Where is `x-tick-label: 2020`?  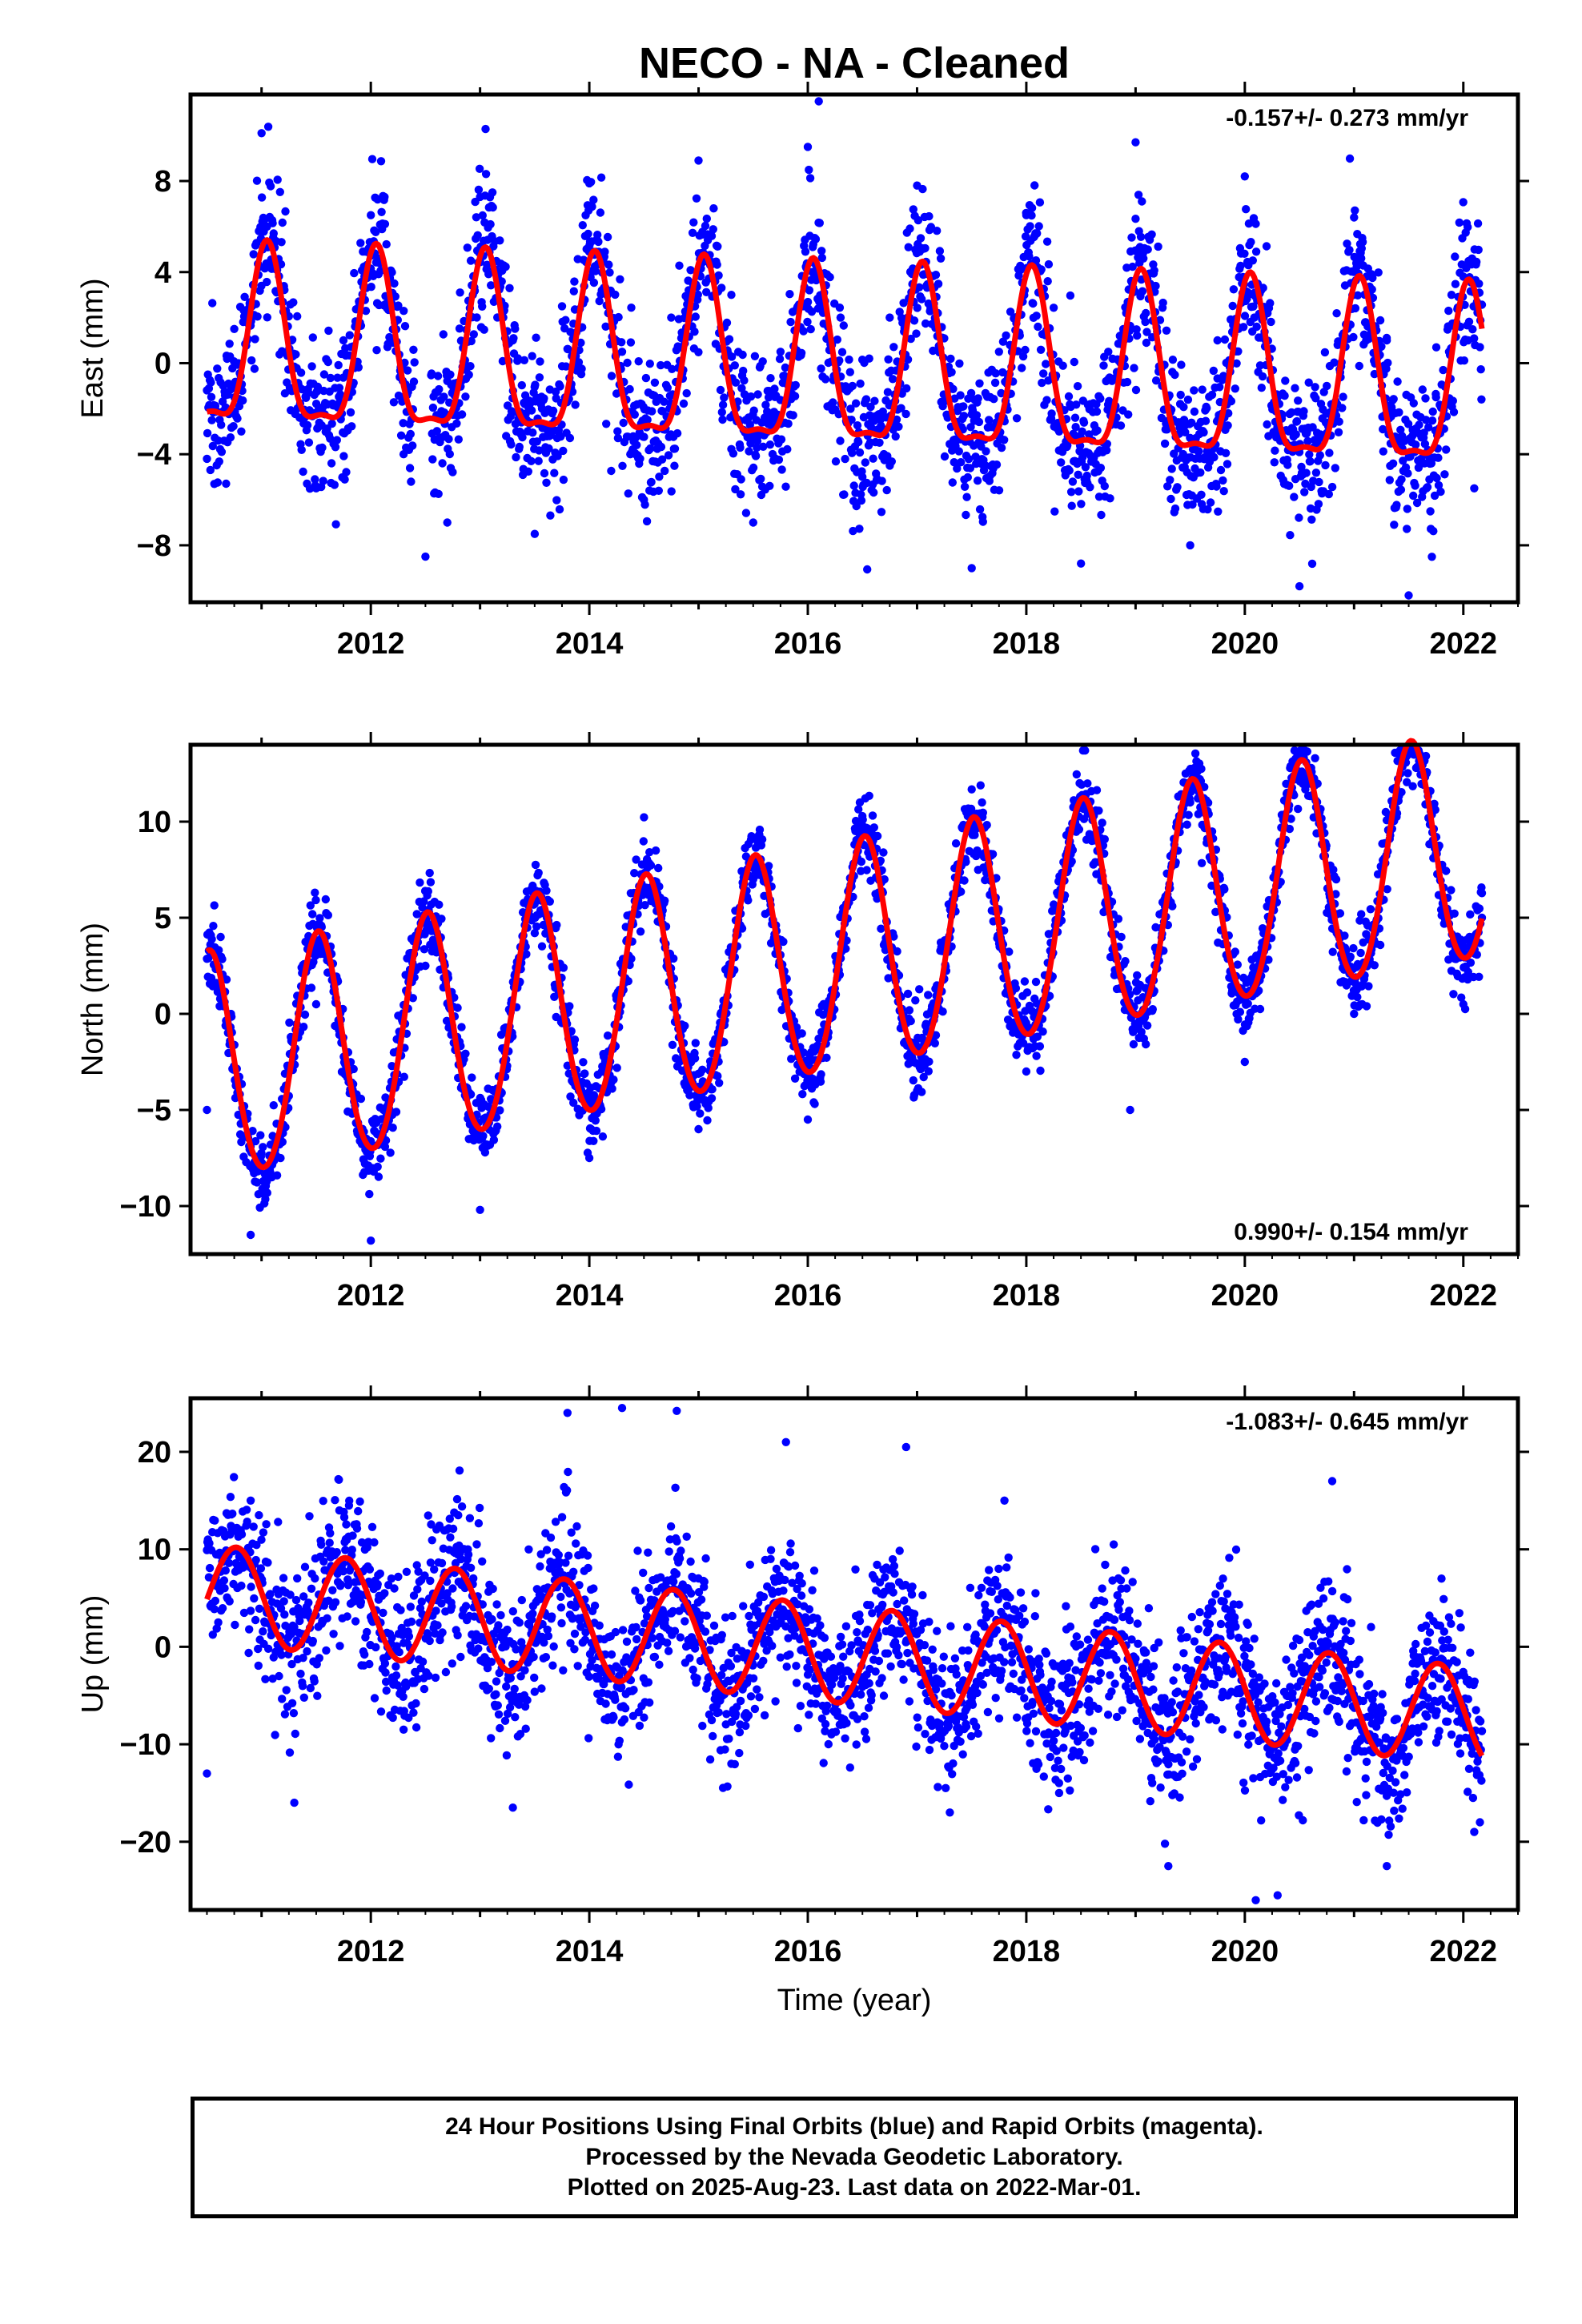 x-tick-label: 2020 is located at coordinates (1245, 644).